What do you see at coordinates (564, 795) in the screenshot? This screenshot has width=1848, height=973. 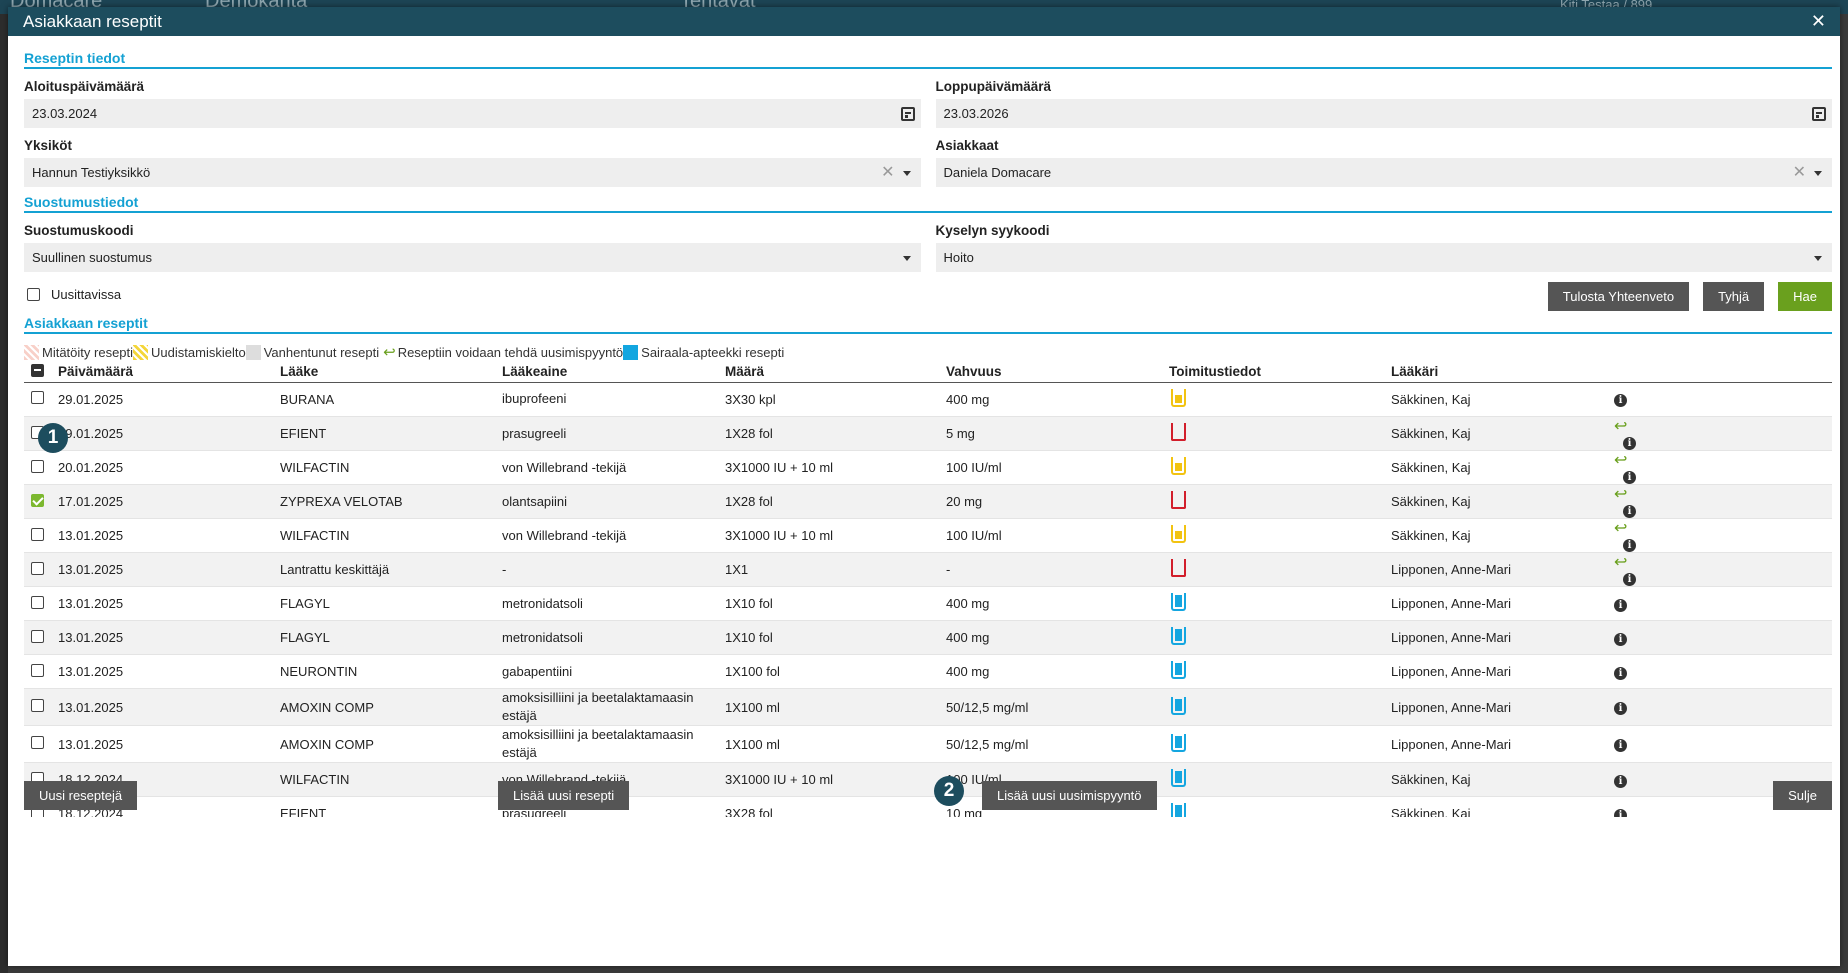 I see `add-prescription-button: Lisää uusi resepti` at bounding box center [564, 795].